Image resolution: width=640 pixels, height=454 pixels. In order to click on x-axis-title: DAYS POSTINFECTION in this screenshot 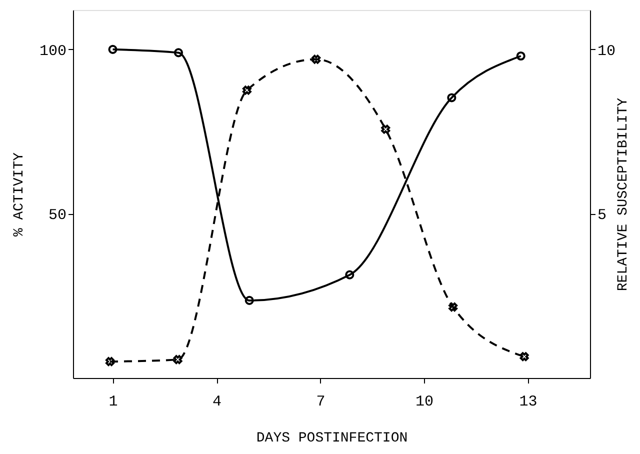, I will do `click(332, 438)`.